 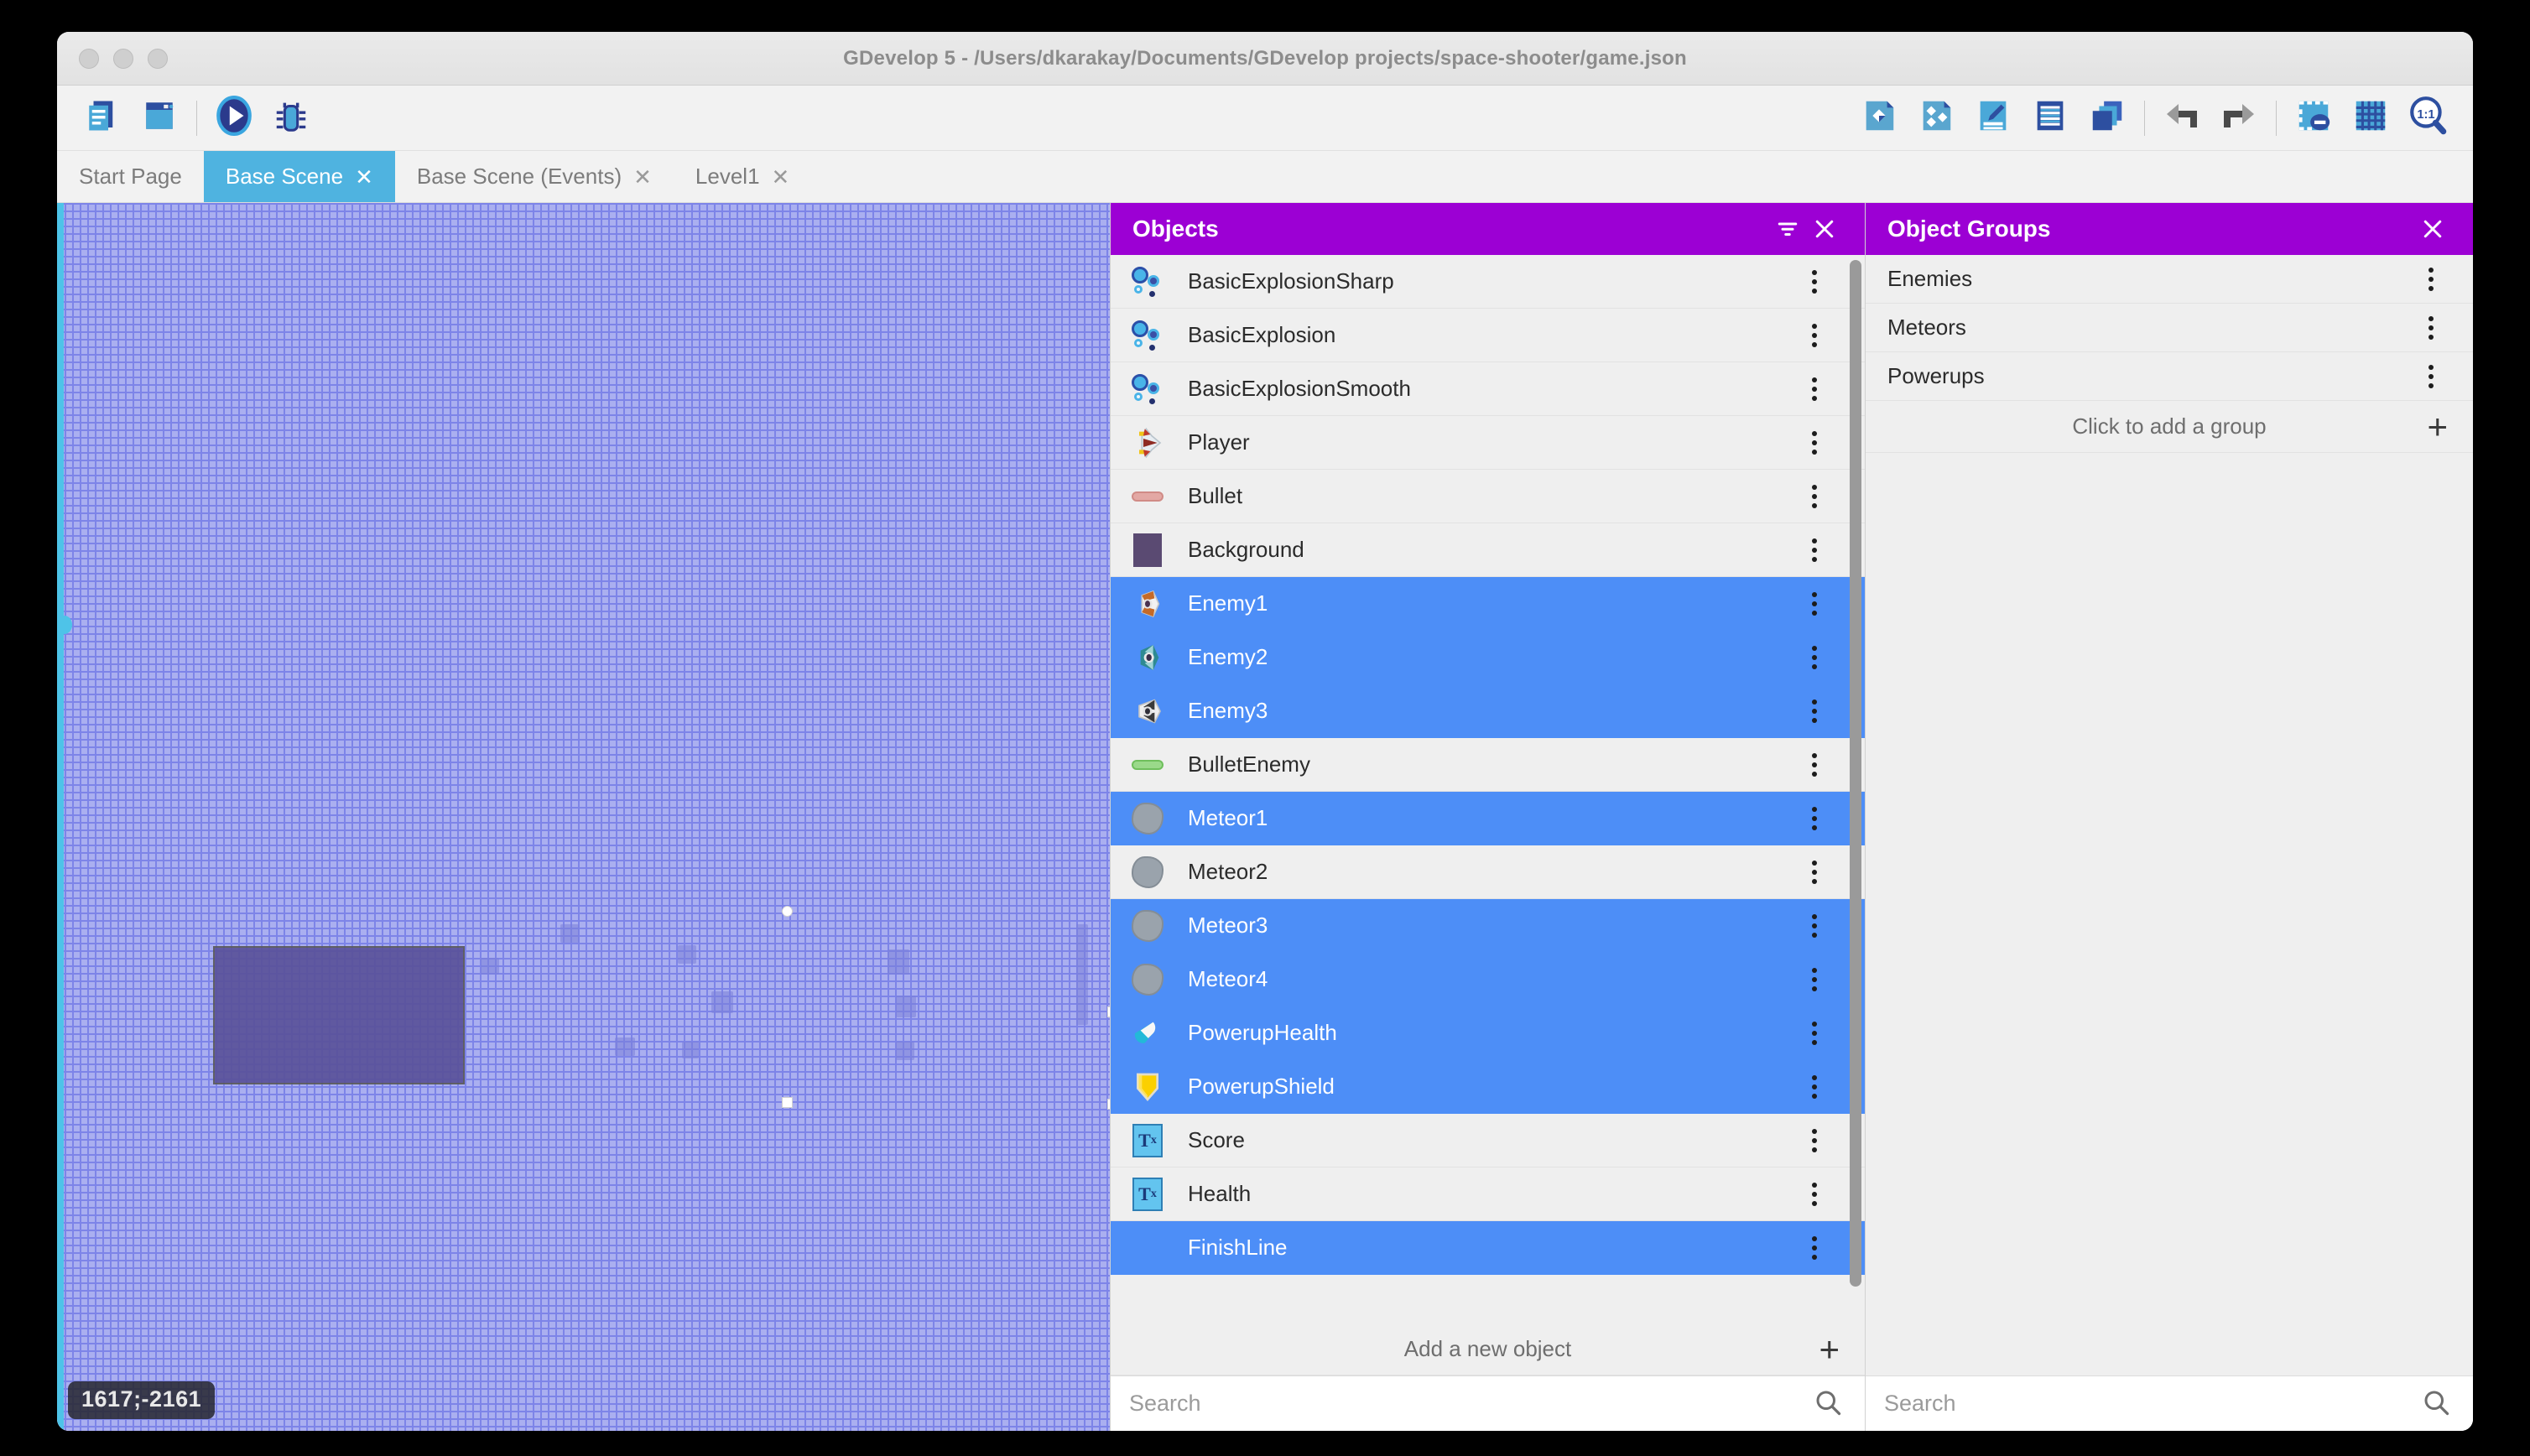 I want to click on add-new-object-button: Add a new object +, so click(x=1488, y=1349).